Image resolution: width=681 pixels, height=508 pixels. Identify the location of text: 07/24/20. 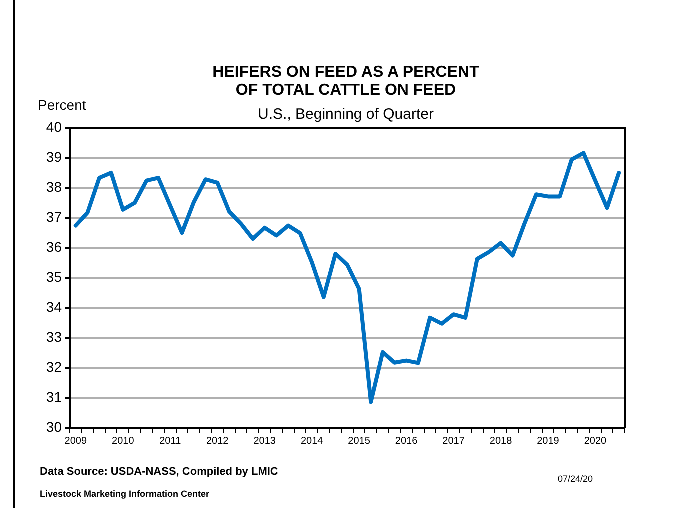
(576, 479).